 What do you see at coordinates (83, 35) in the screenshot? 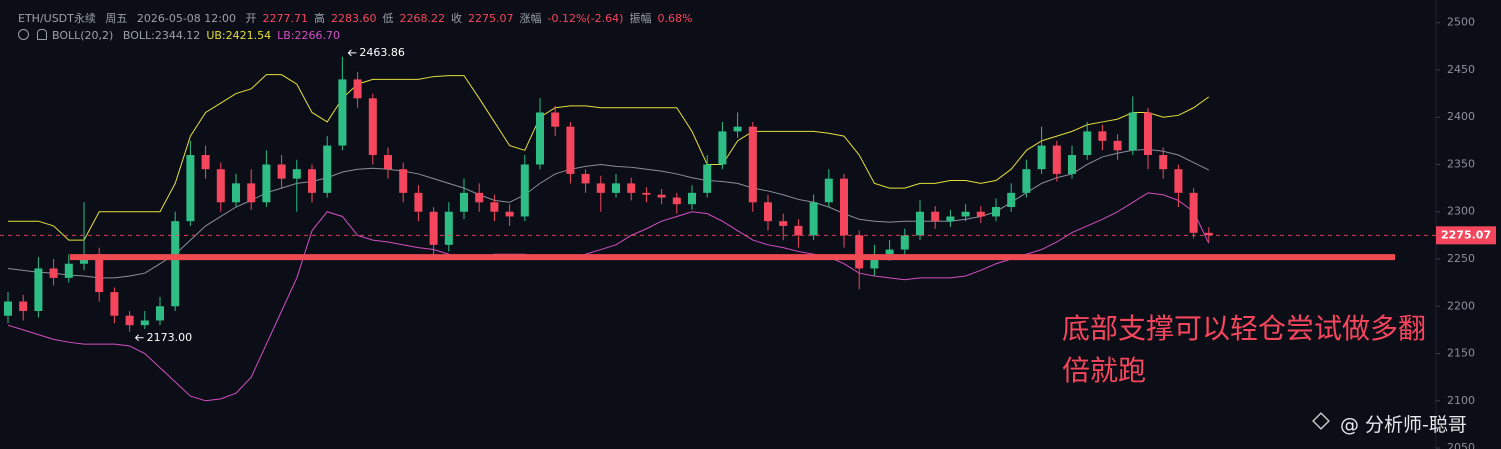
I see `indicator-name: BOLL(20,2)` at bounding box center [83, 35].